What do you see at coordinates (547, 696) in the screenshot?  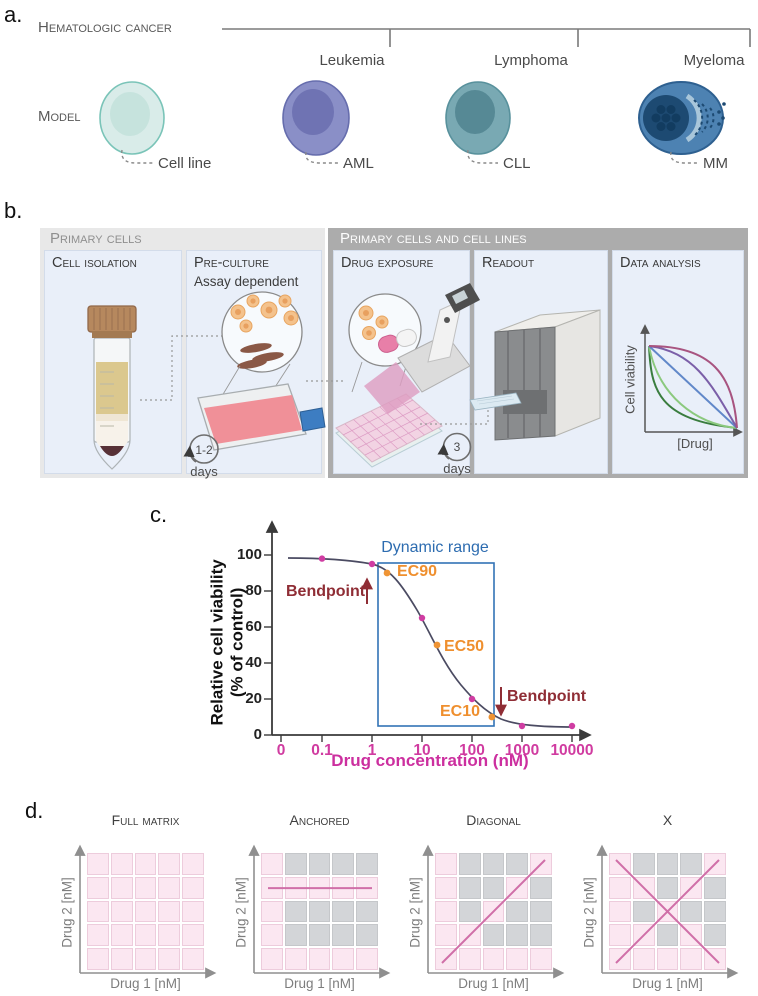 I see `bendpoint-right-label: Bendpoint` at bounding box center [547, 696].